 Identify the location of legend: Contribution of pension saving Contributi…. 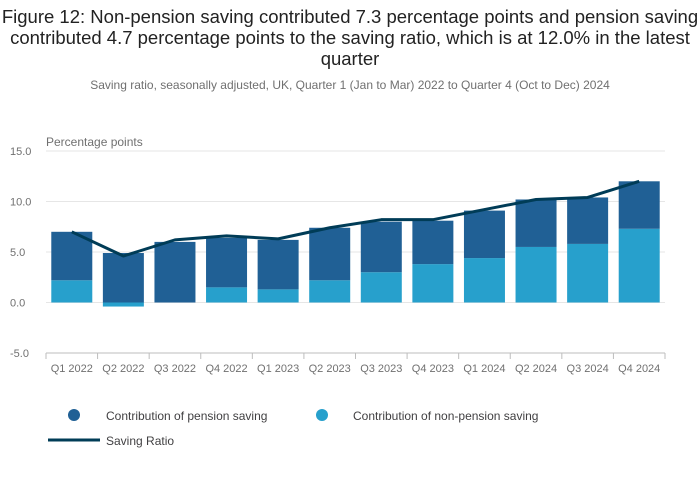
(293, 428).